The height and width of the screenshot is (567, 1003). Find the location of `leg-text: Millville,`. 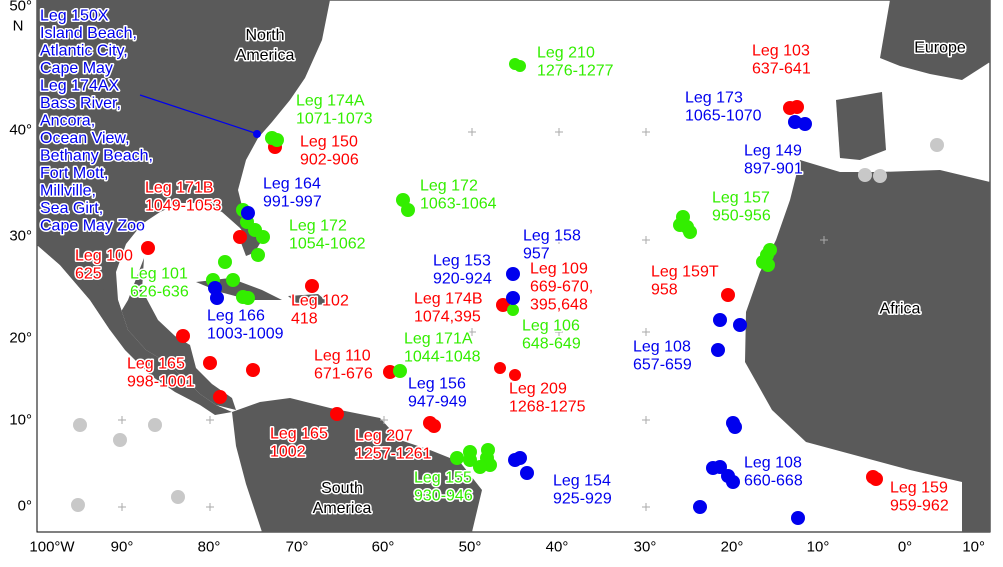

leg-text: Millville, is located at coordinates (68, 190).